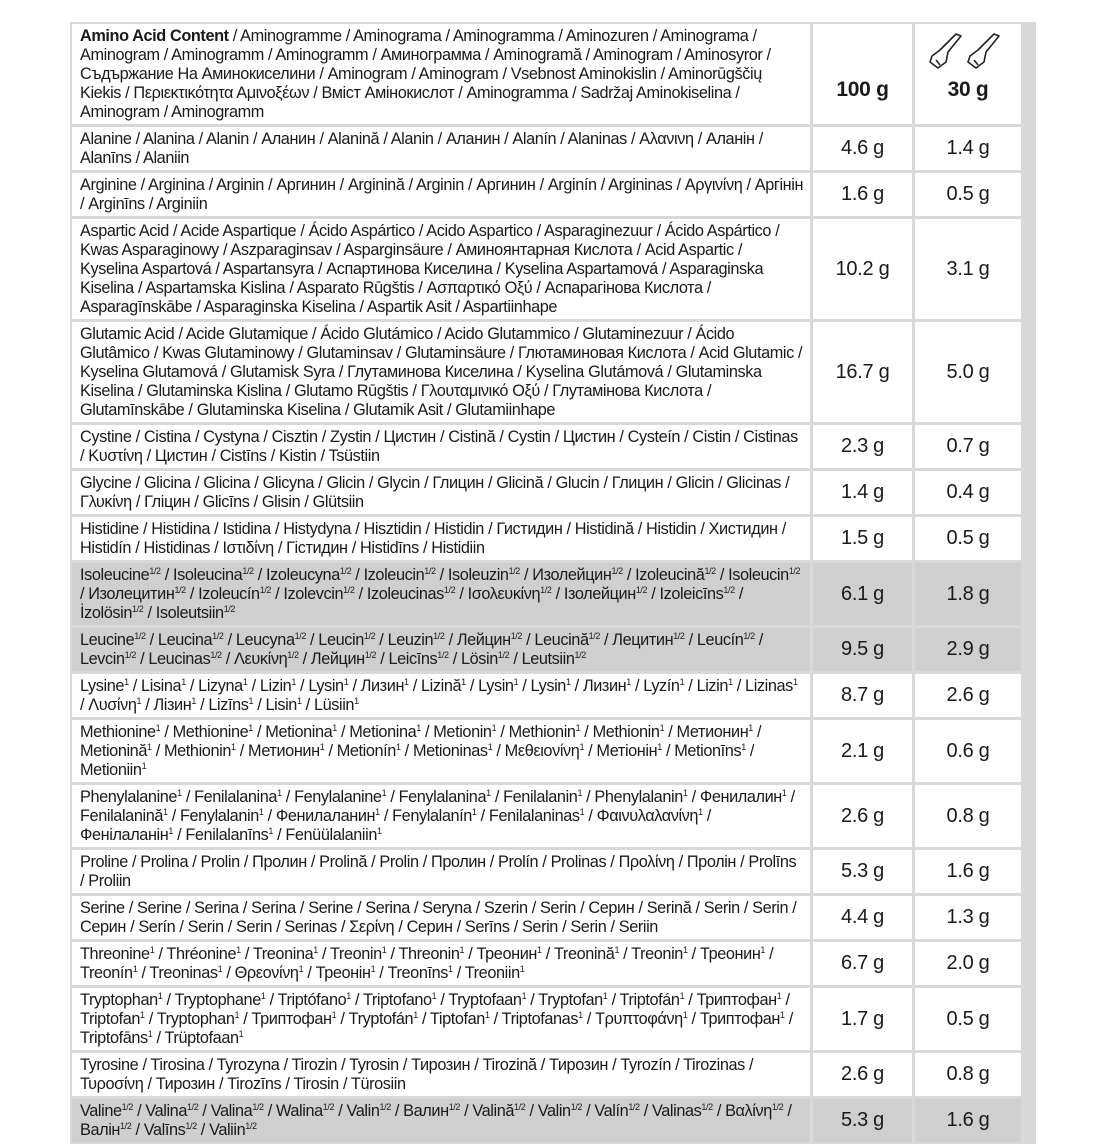 The width and height of the screenshot is (1100, 1144). Describe the element at coordinates (201, 954) in the screenshot. I see `amino-acid-name: Thréonine` at that location.